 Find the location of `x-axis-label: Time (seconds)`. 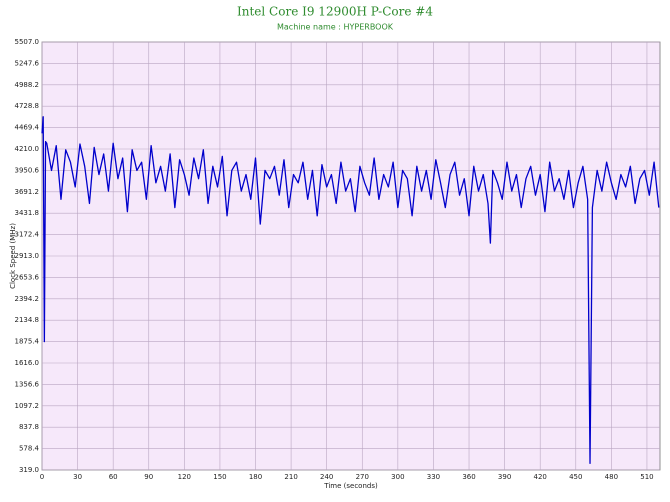

x-axis-label: Time (seconds) is located at coordinates (350, 486).